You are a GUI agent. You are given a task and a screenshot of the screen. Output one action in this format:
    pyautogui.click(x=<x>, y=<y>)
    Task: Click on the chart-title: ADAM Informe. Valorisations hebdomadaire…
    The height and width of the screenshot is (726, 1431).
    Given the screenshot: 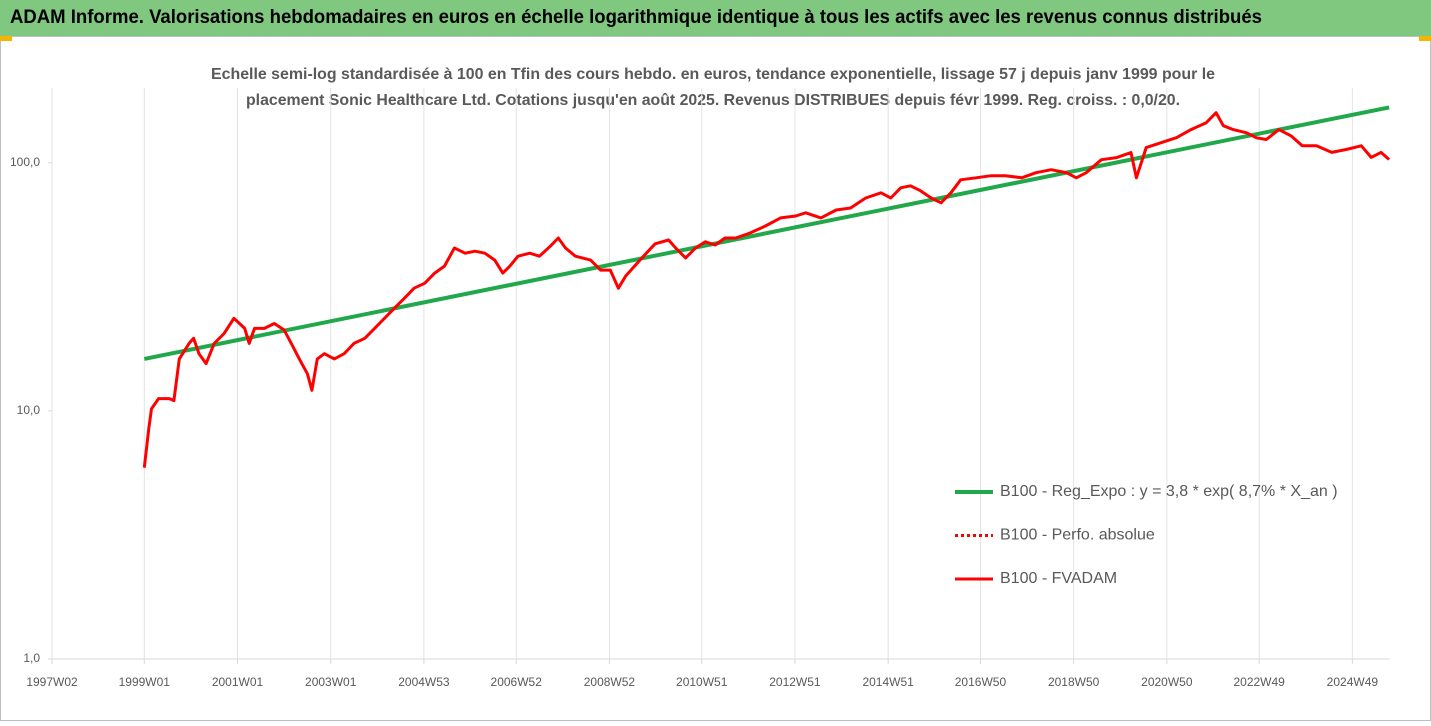 What is the action you would take?
    pyautogui.click(x=636, y=17)
    